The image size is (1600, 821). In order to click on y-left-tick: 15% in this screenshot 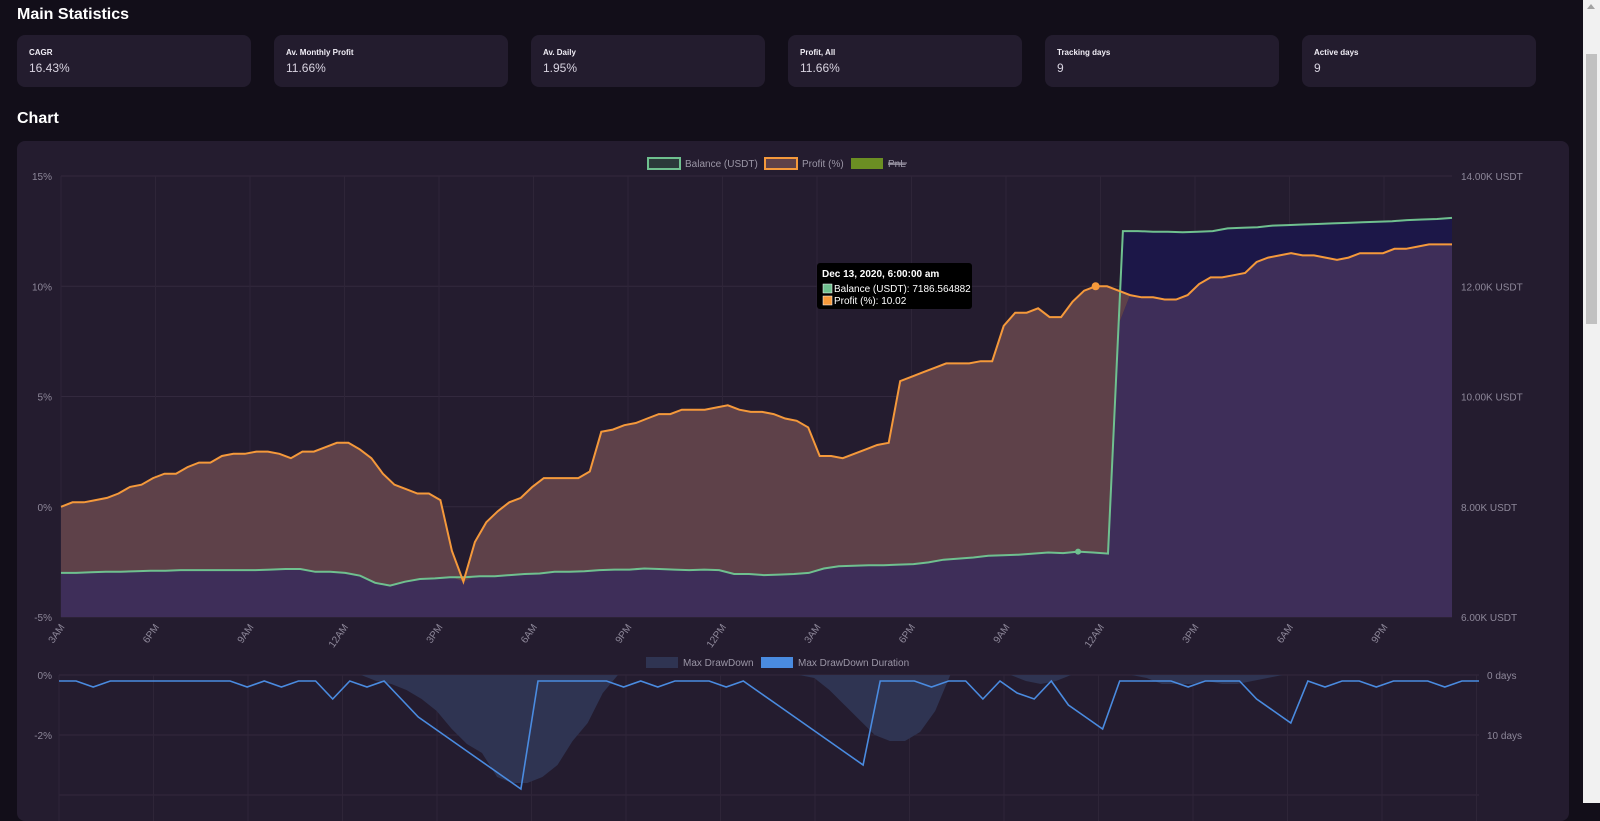, I will do `click(42, 177)`.